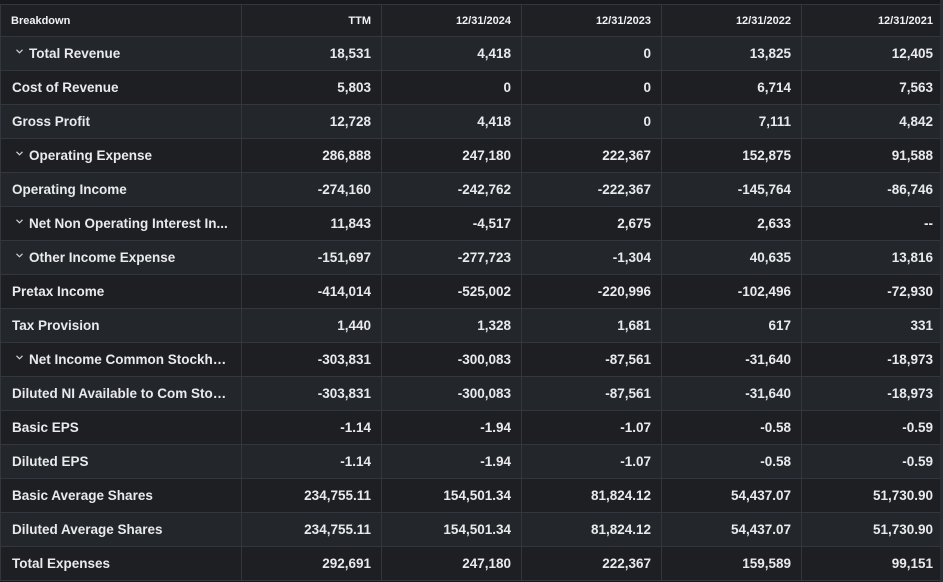 This screenshot has height=582, width=943. Describe the element at coordinates (872, 87) in the screenshot. I see `value-cell: 7,563` at that location.